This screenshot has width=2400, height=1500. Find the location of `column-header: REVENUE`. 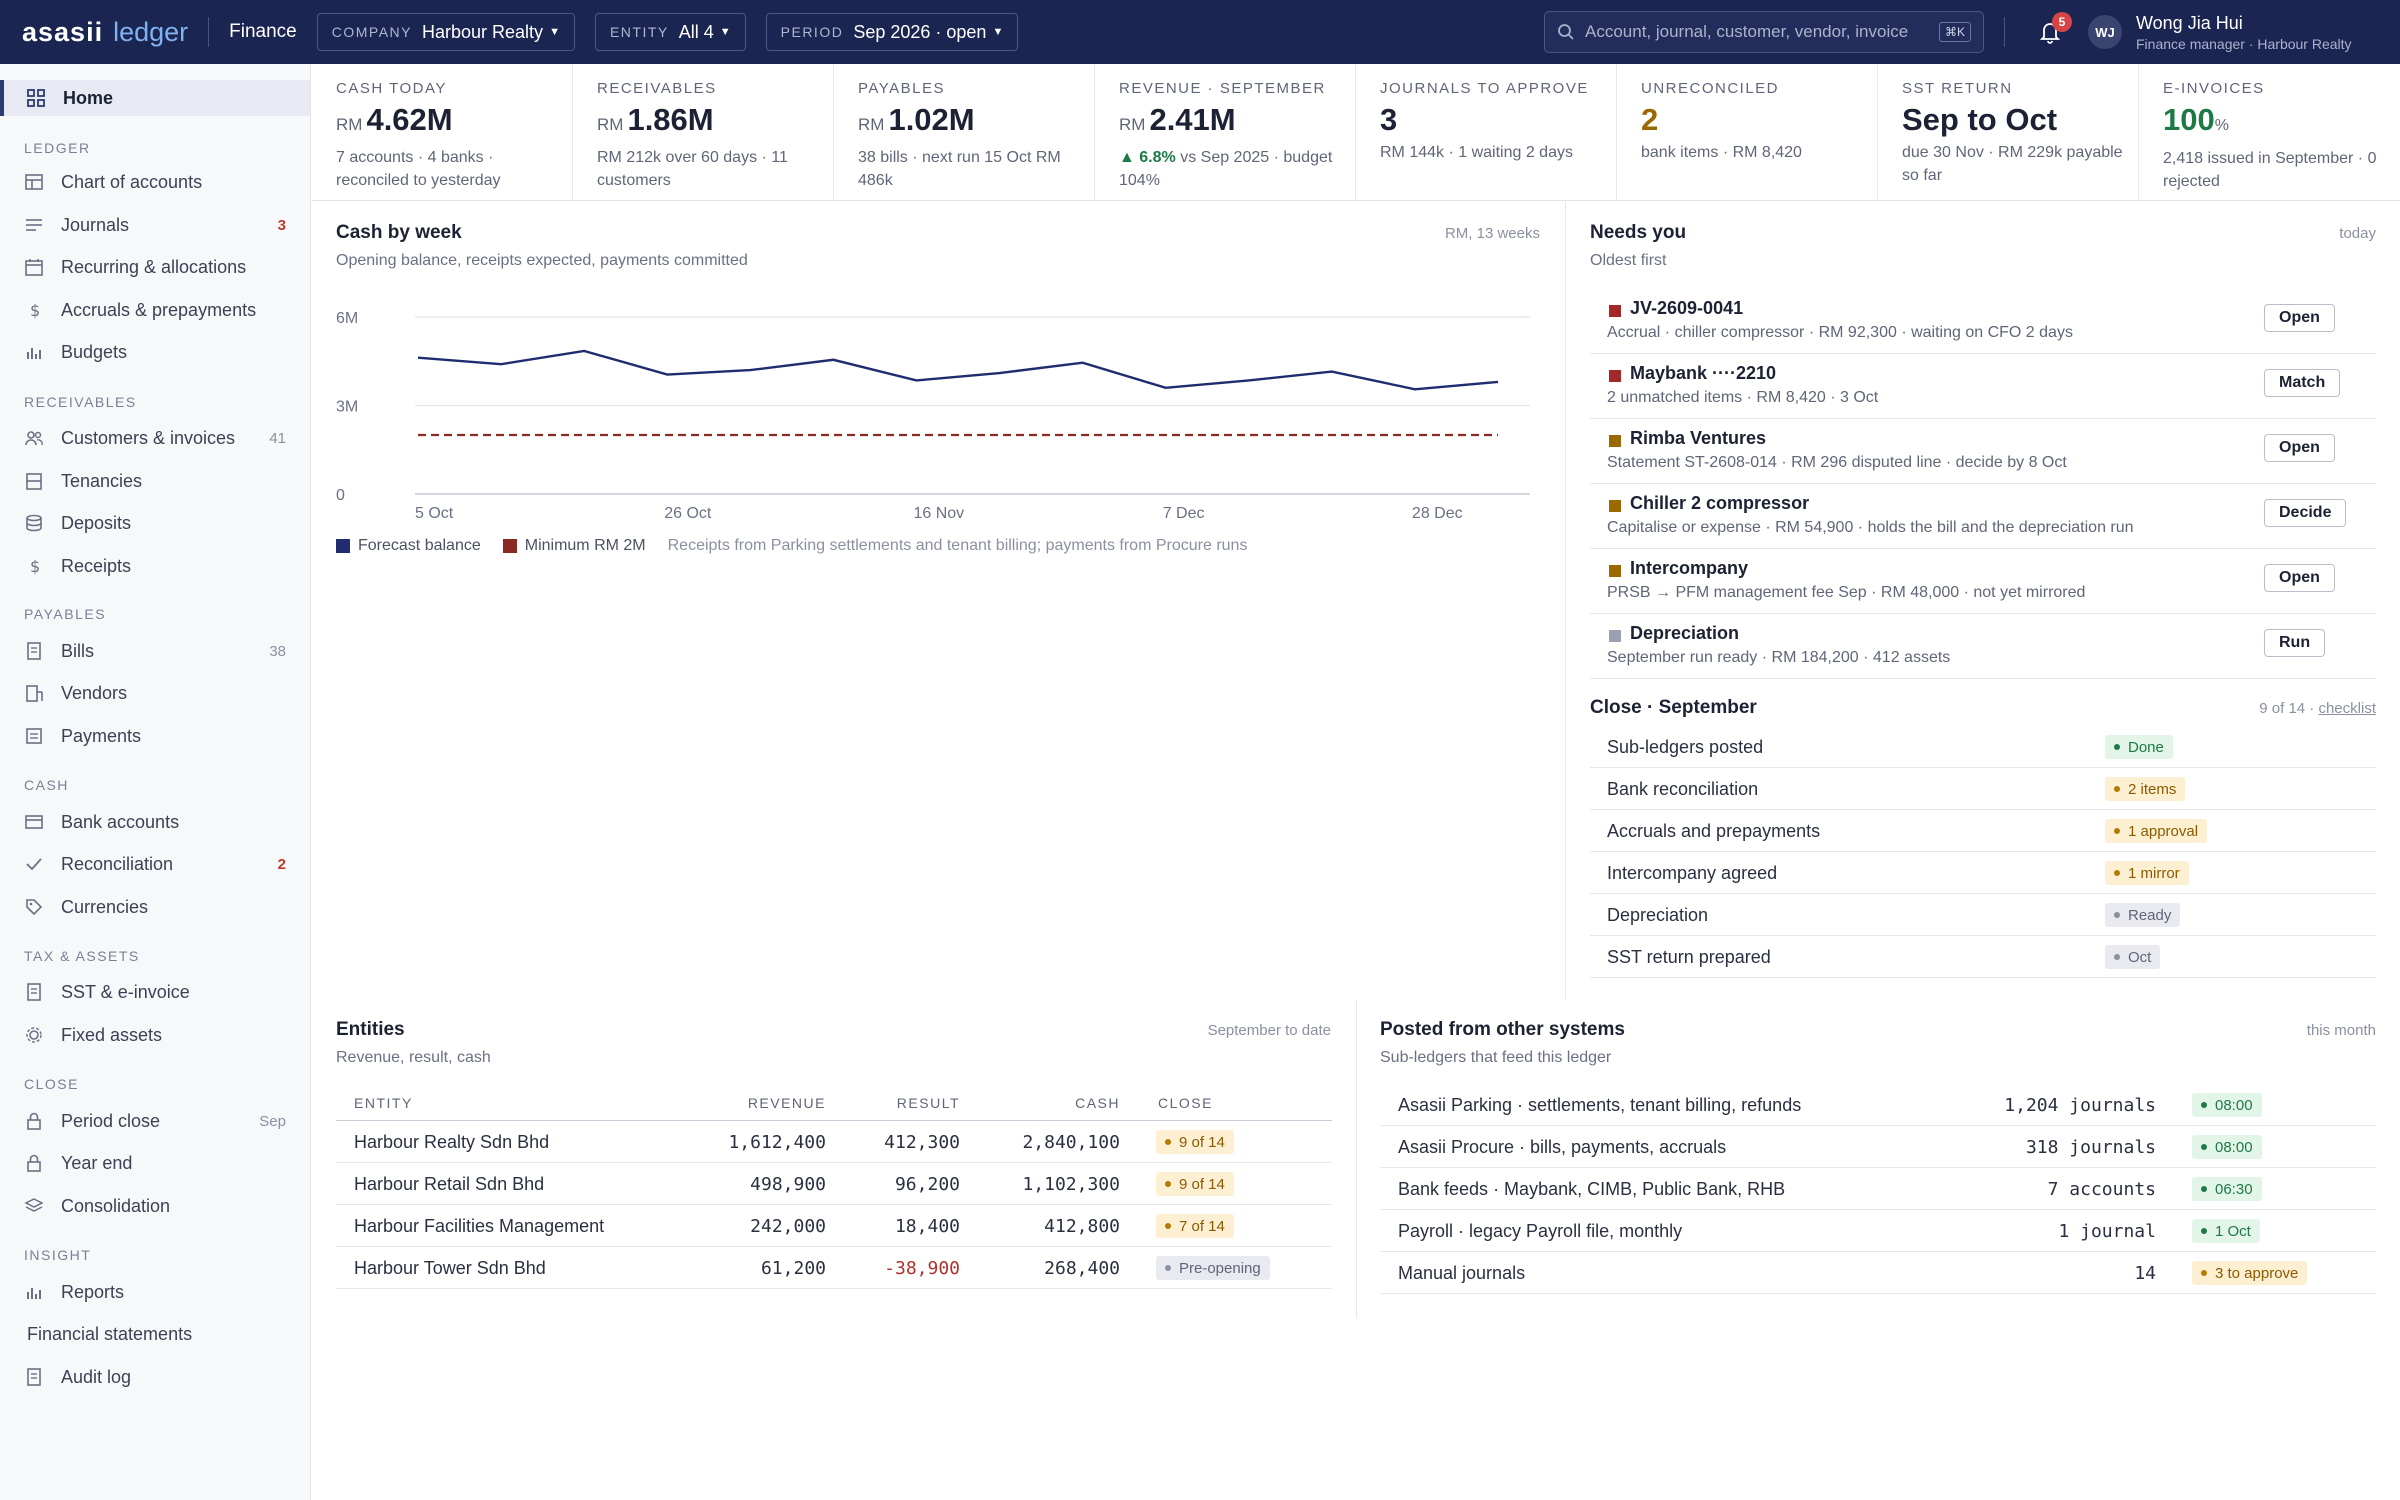

column-header: REVENUE is located at coordinates (786, 1103).